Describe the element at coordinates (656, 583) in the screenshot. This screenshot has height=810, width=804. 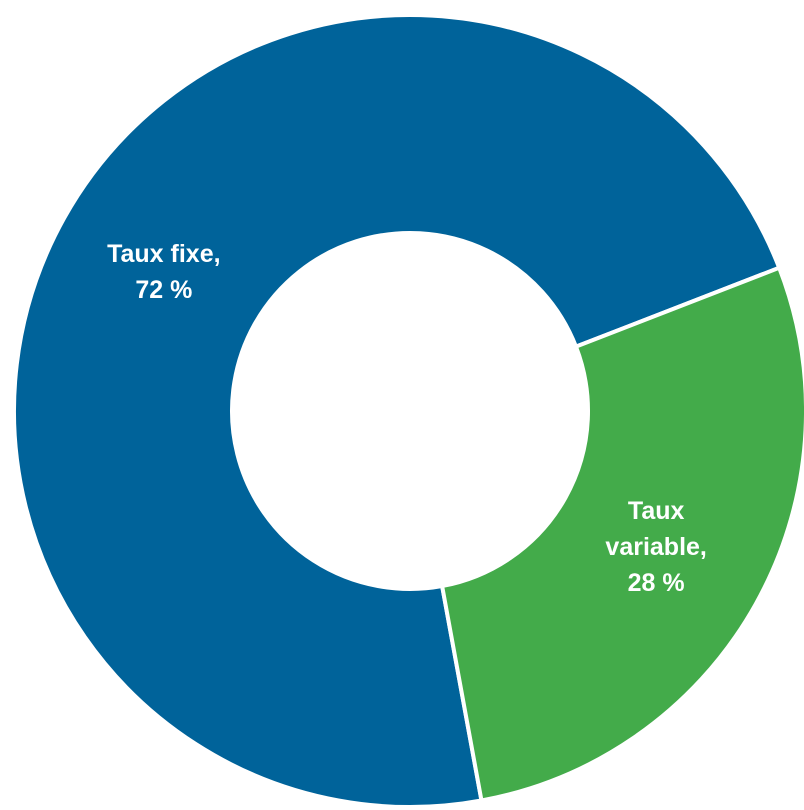
I see `data-label: 28 %` at that location.